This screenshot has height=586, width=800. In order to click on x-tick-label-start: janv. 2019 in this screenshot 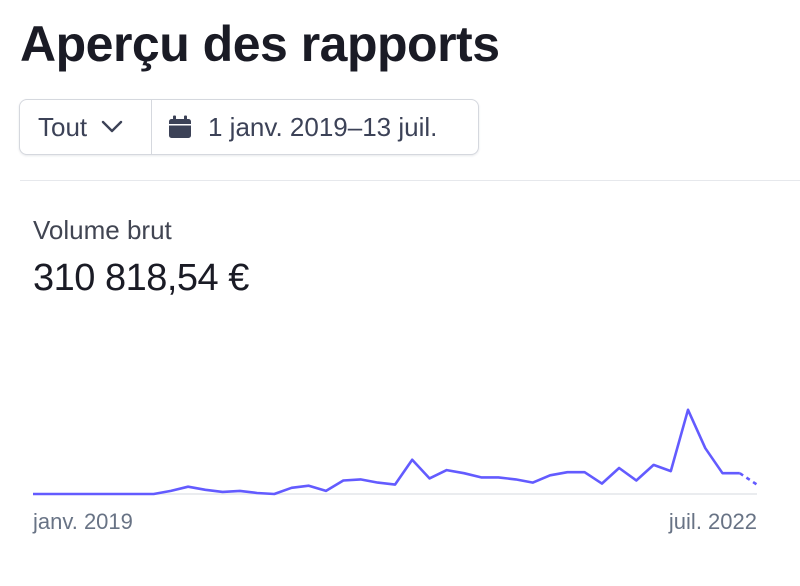, I will do `click(82, 521)`.